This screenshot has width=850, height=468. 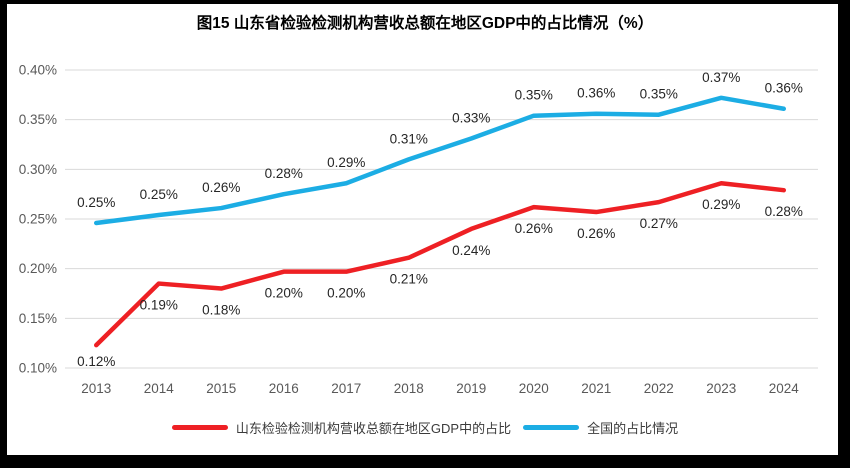 I want to click on x-tick-label: 2015, so click(x=221, y=388).